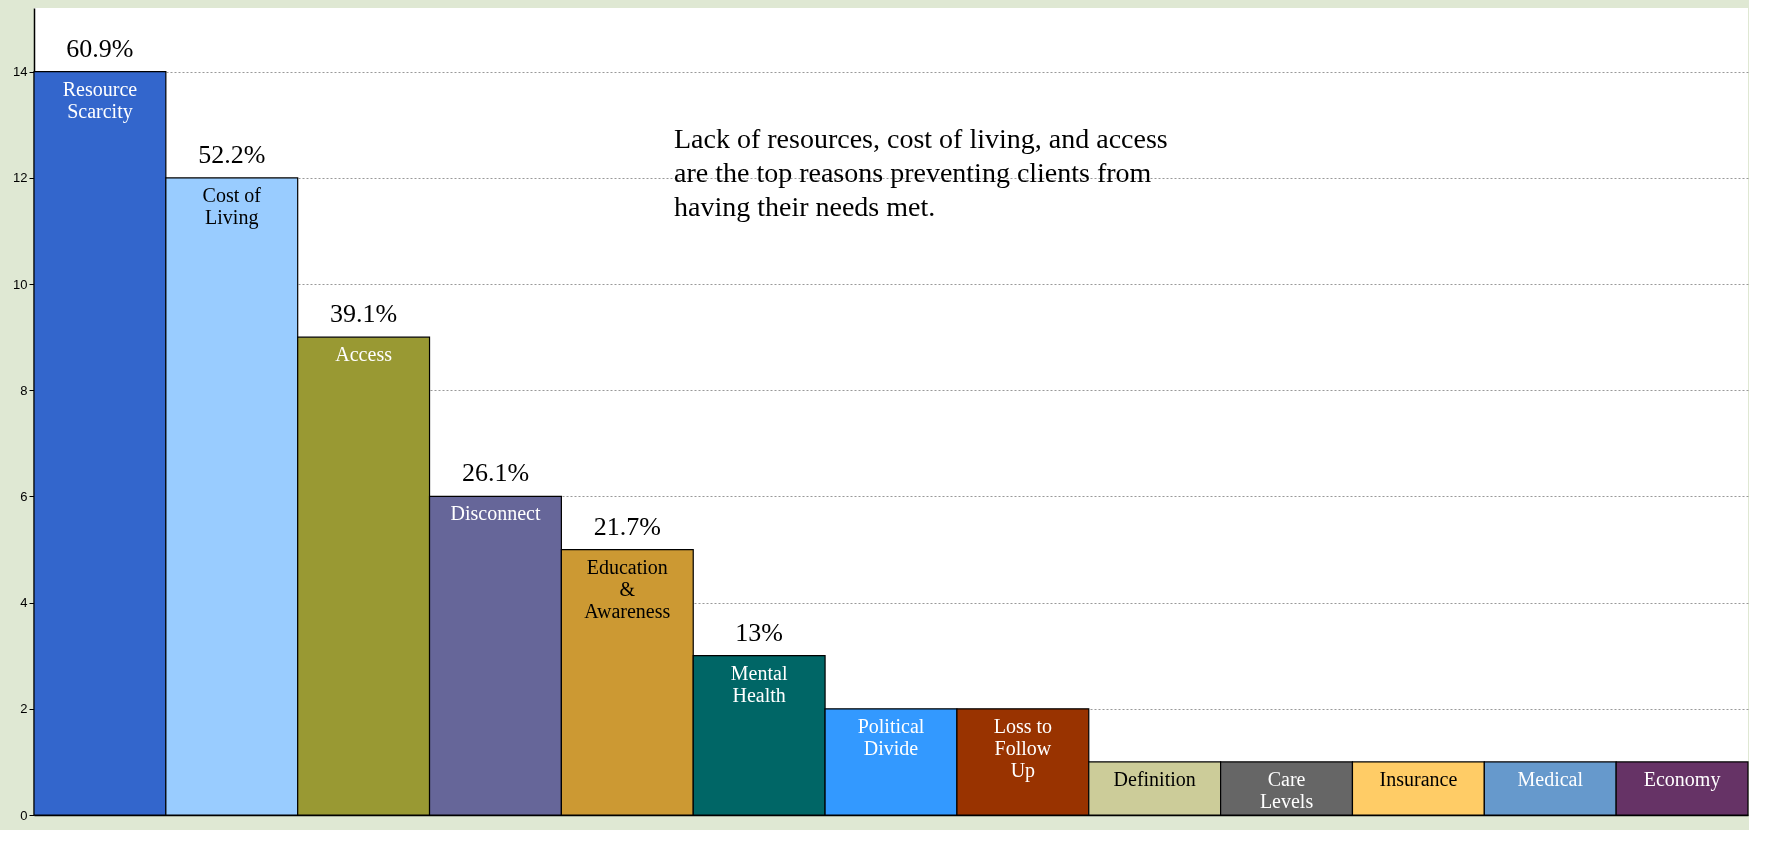 The image size is (1779, 848). Describe the element at coordinates (627, 526) in the screenshot. I see `annotation: 21.7%` at that location.